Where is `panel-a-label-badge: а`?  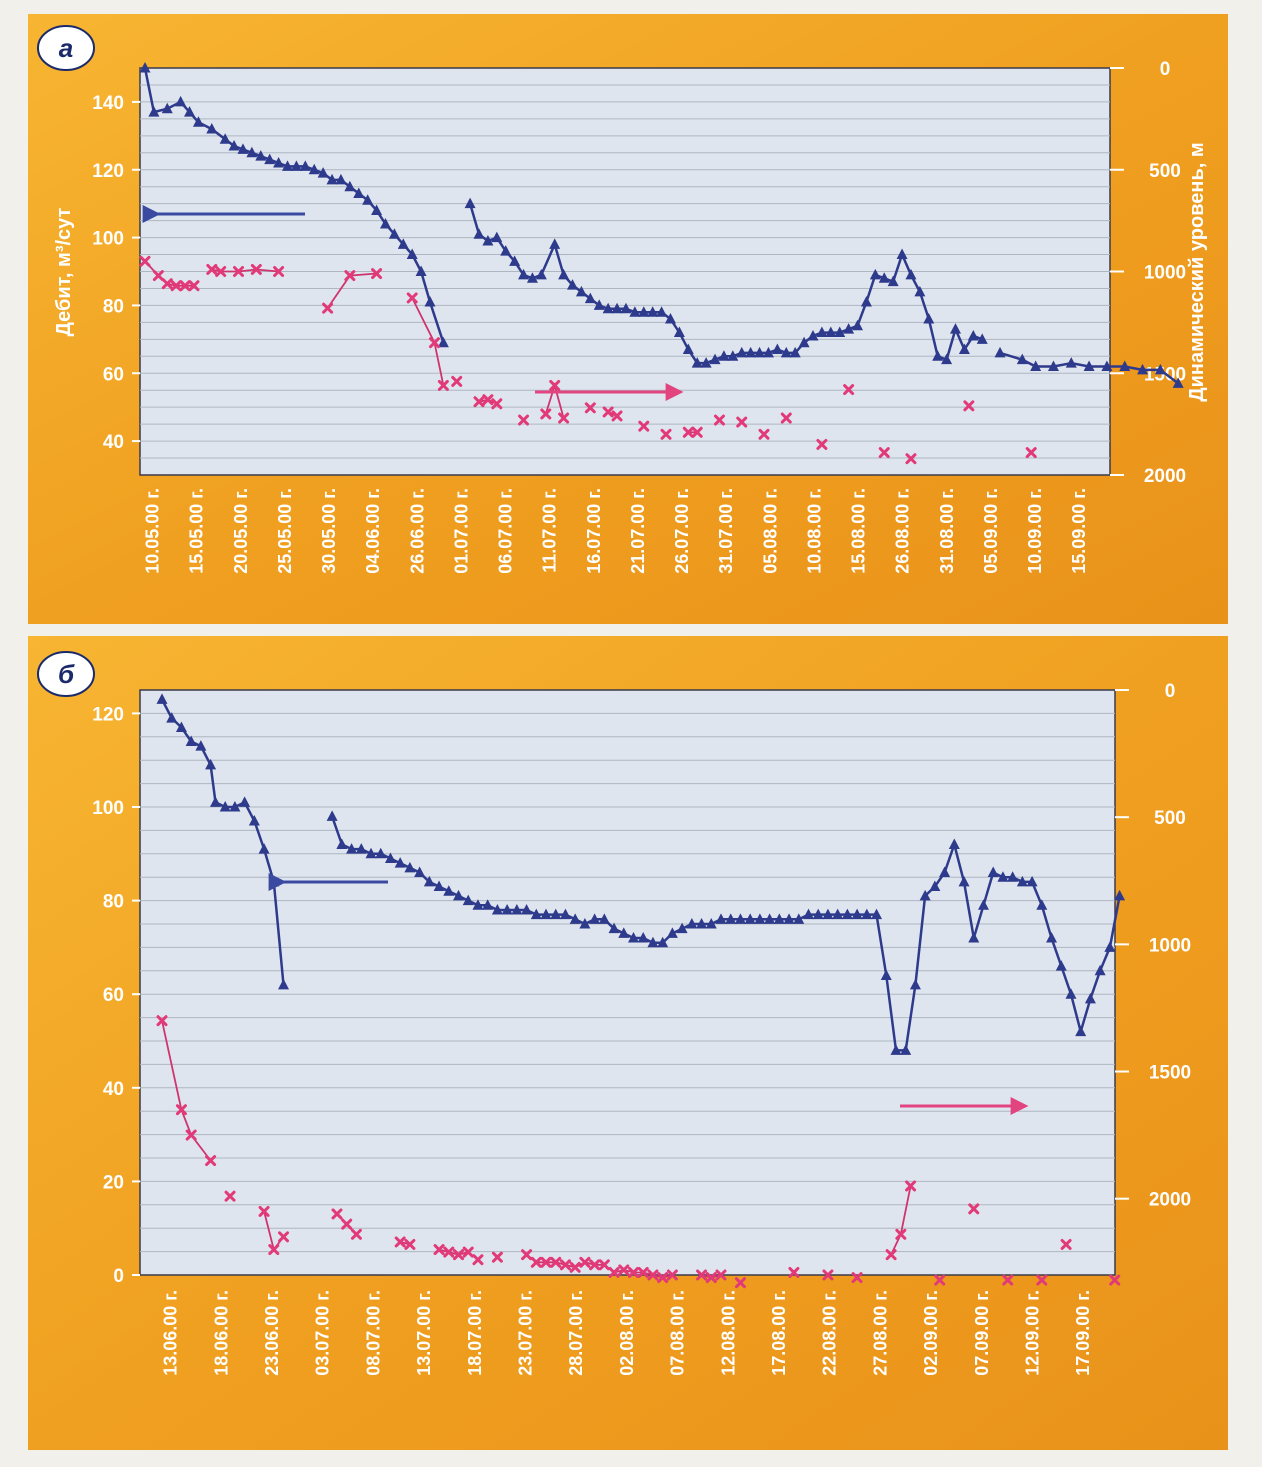
panel-a-label-badge: а is located at coordinates (66, 48).